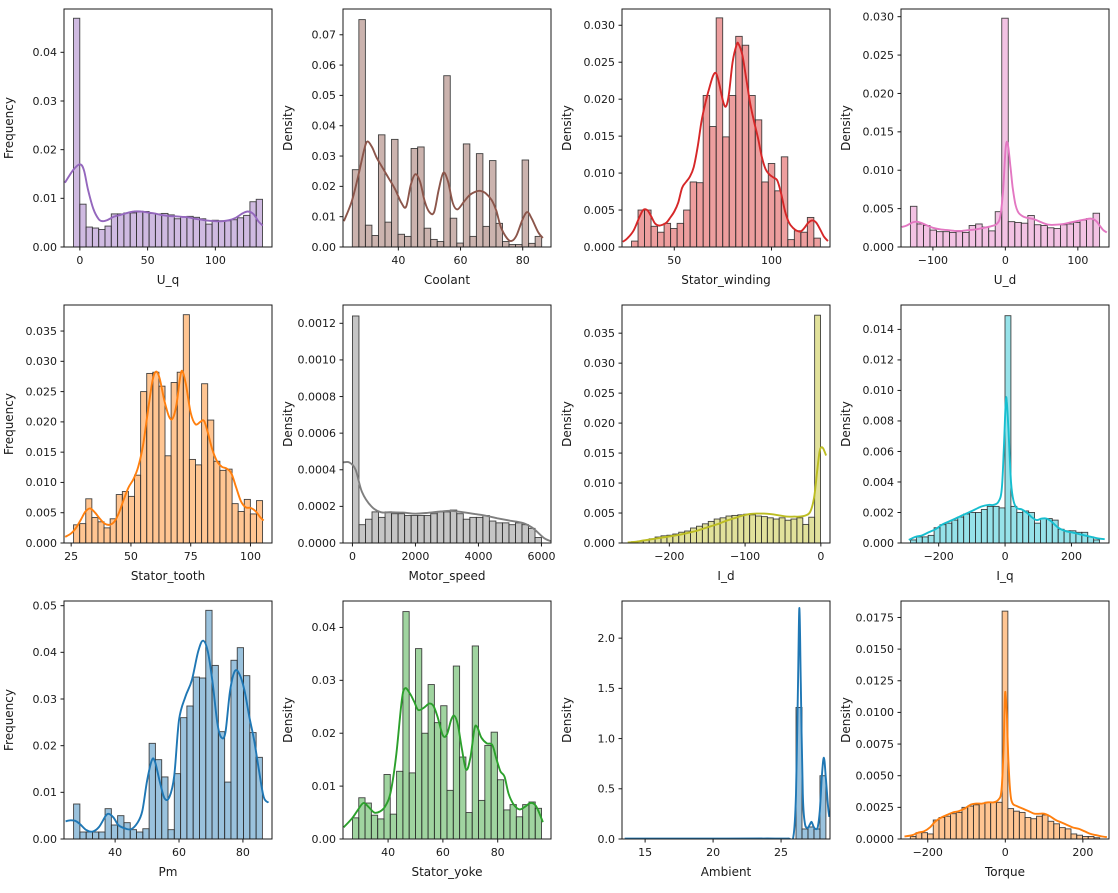 This screenshot has height=893, width=1118. I want to click on y-axis-label: Density, so click(846, 424).